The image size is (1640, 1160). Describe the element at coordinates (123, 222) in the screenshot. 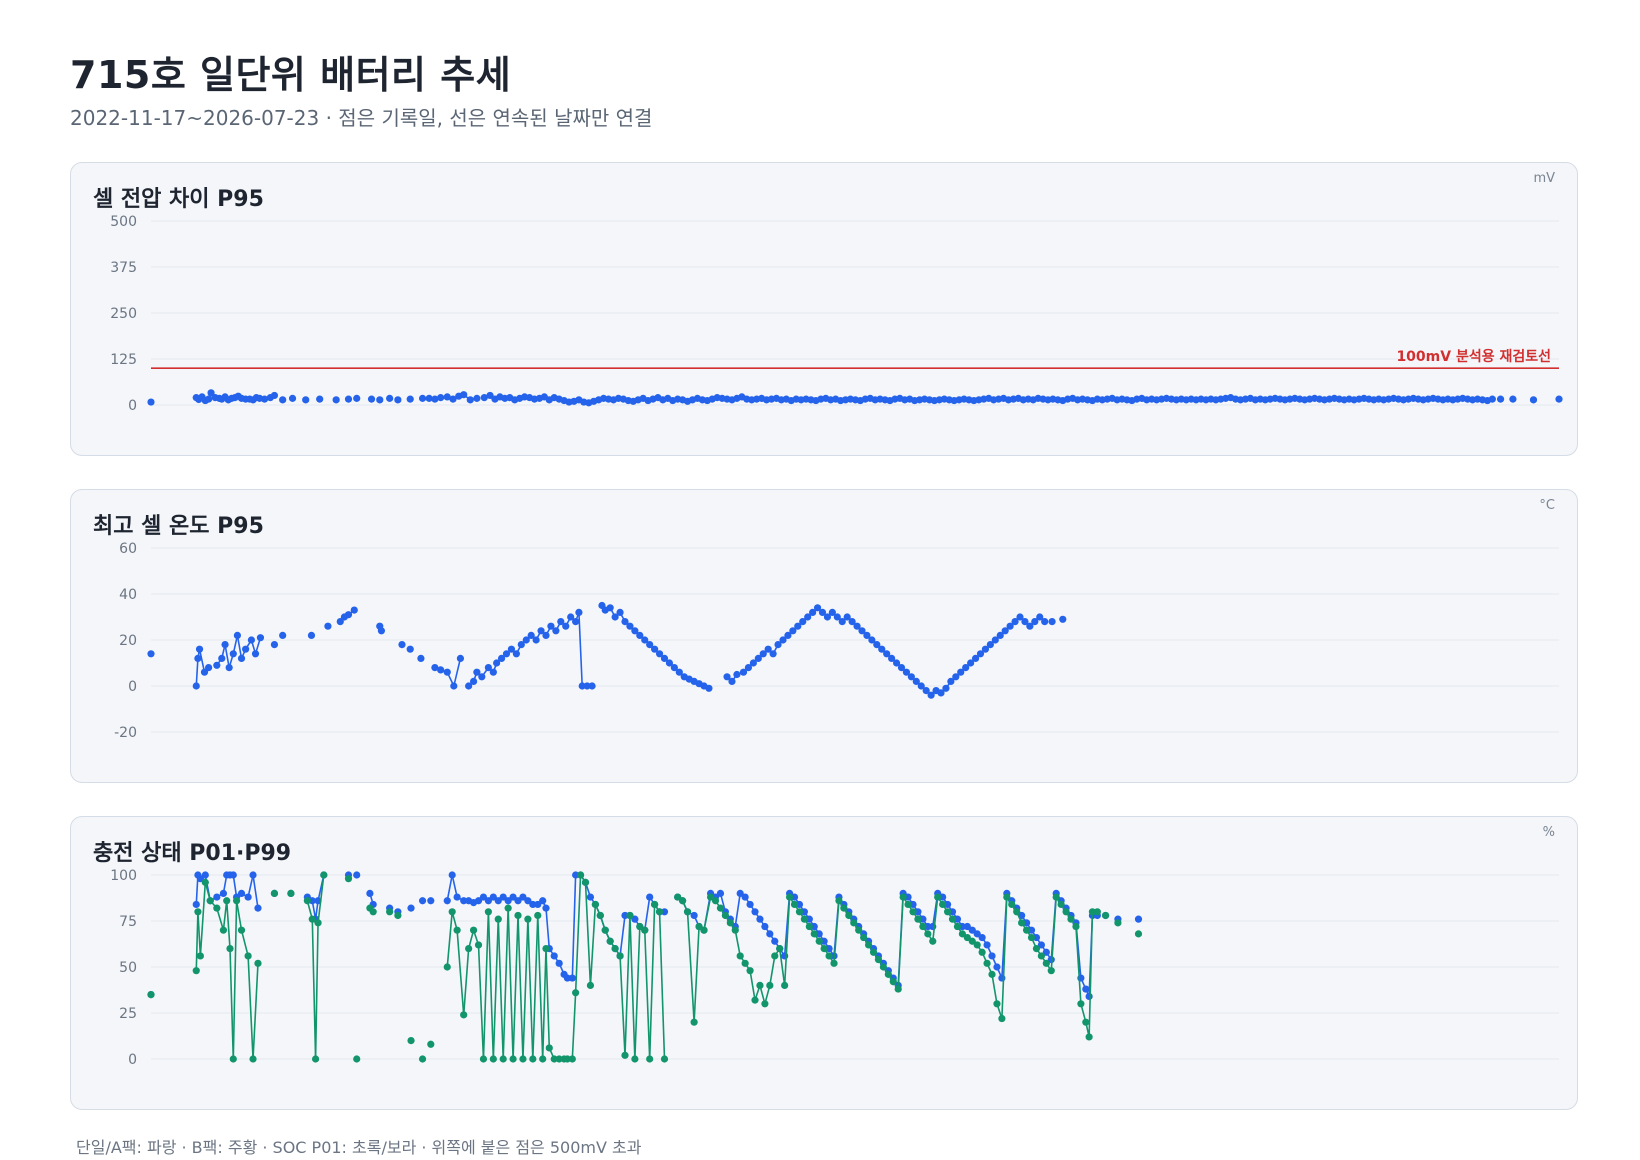

I see `y-tick-label: 500` at that location.